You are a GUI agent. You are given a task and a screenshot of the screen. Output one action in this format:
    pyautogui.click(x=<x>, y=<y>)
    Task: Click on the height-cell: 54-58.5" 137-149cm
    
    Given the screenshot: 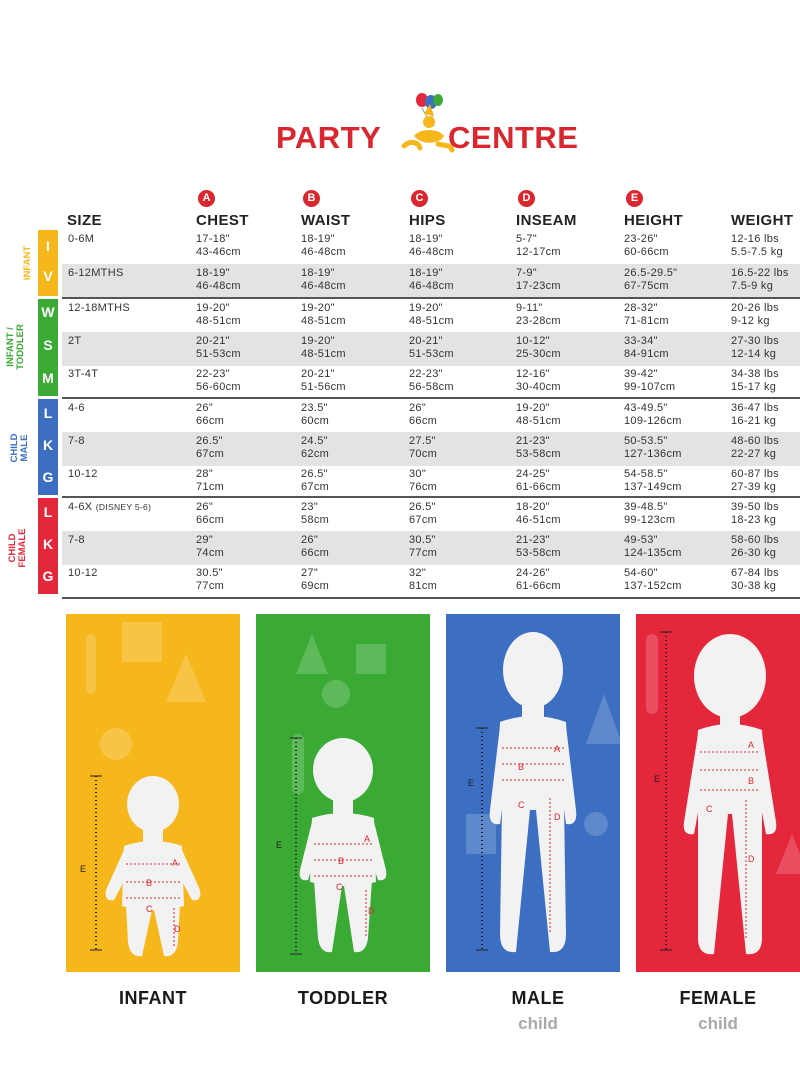 What is the action you would take?
    pyautogui.click(x=653, y=481)
    